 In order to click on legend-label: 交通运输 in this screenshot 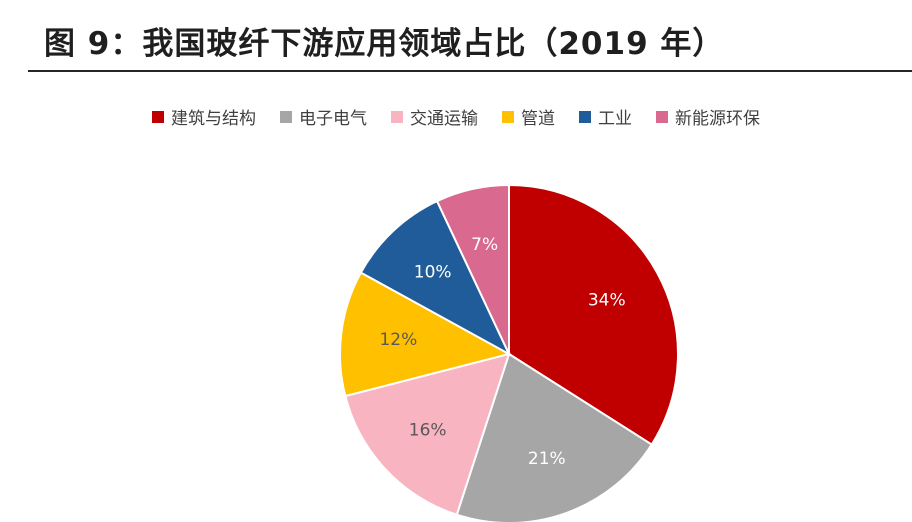, I will do `click(444, 119)`.